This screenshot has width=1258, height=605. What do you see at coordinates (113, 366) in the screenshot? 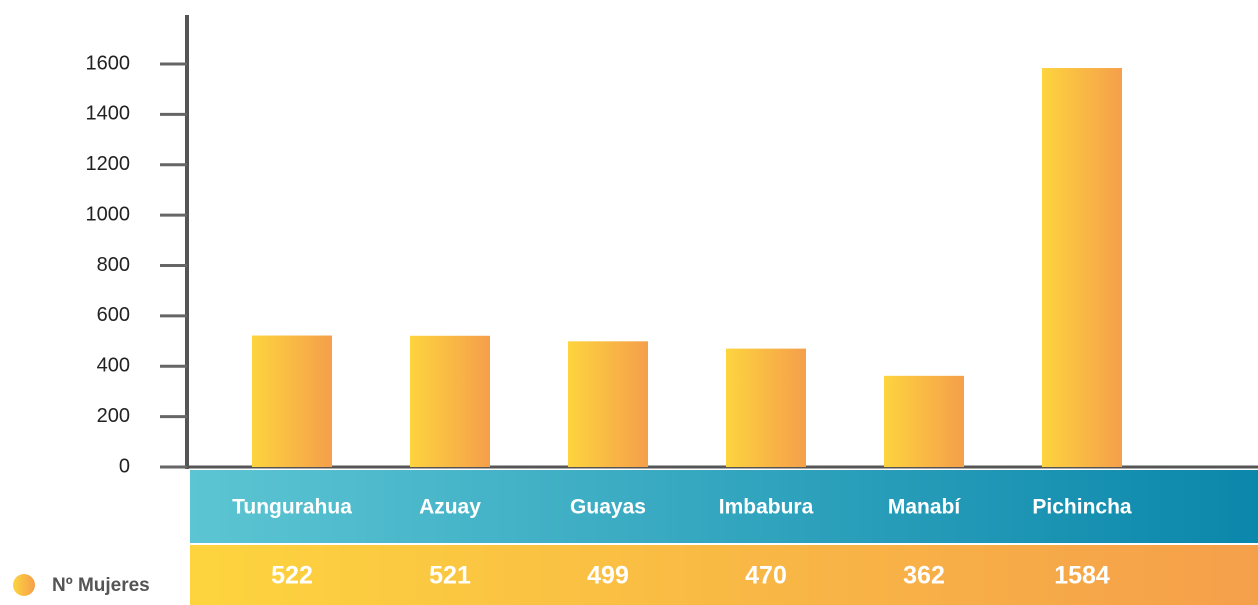
I see `y-tick-label: 400` at bounding box center [113, 366].